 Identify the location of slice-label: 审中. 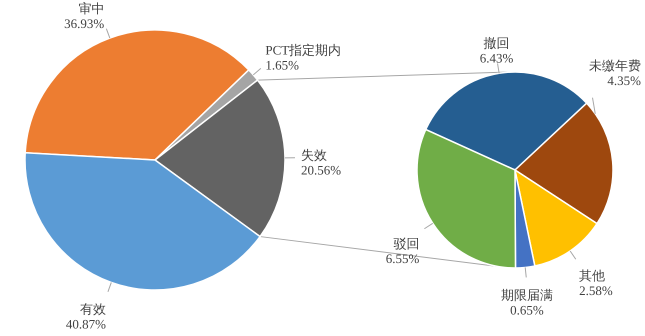
(91, 8).